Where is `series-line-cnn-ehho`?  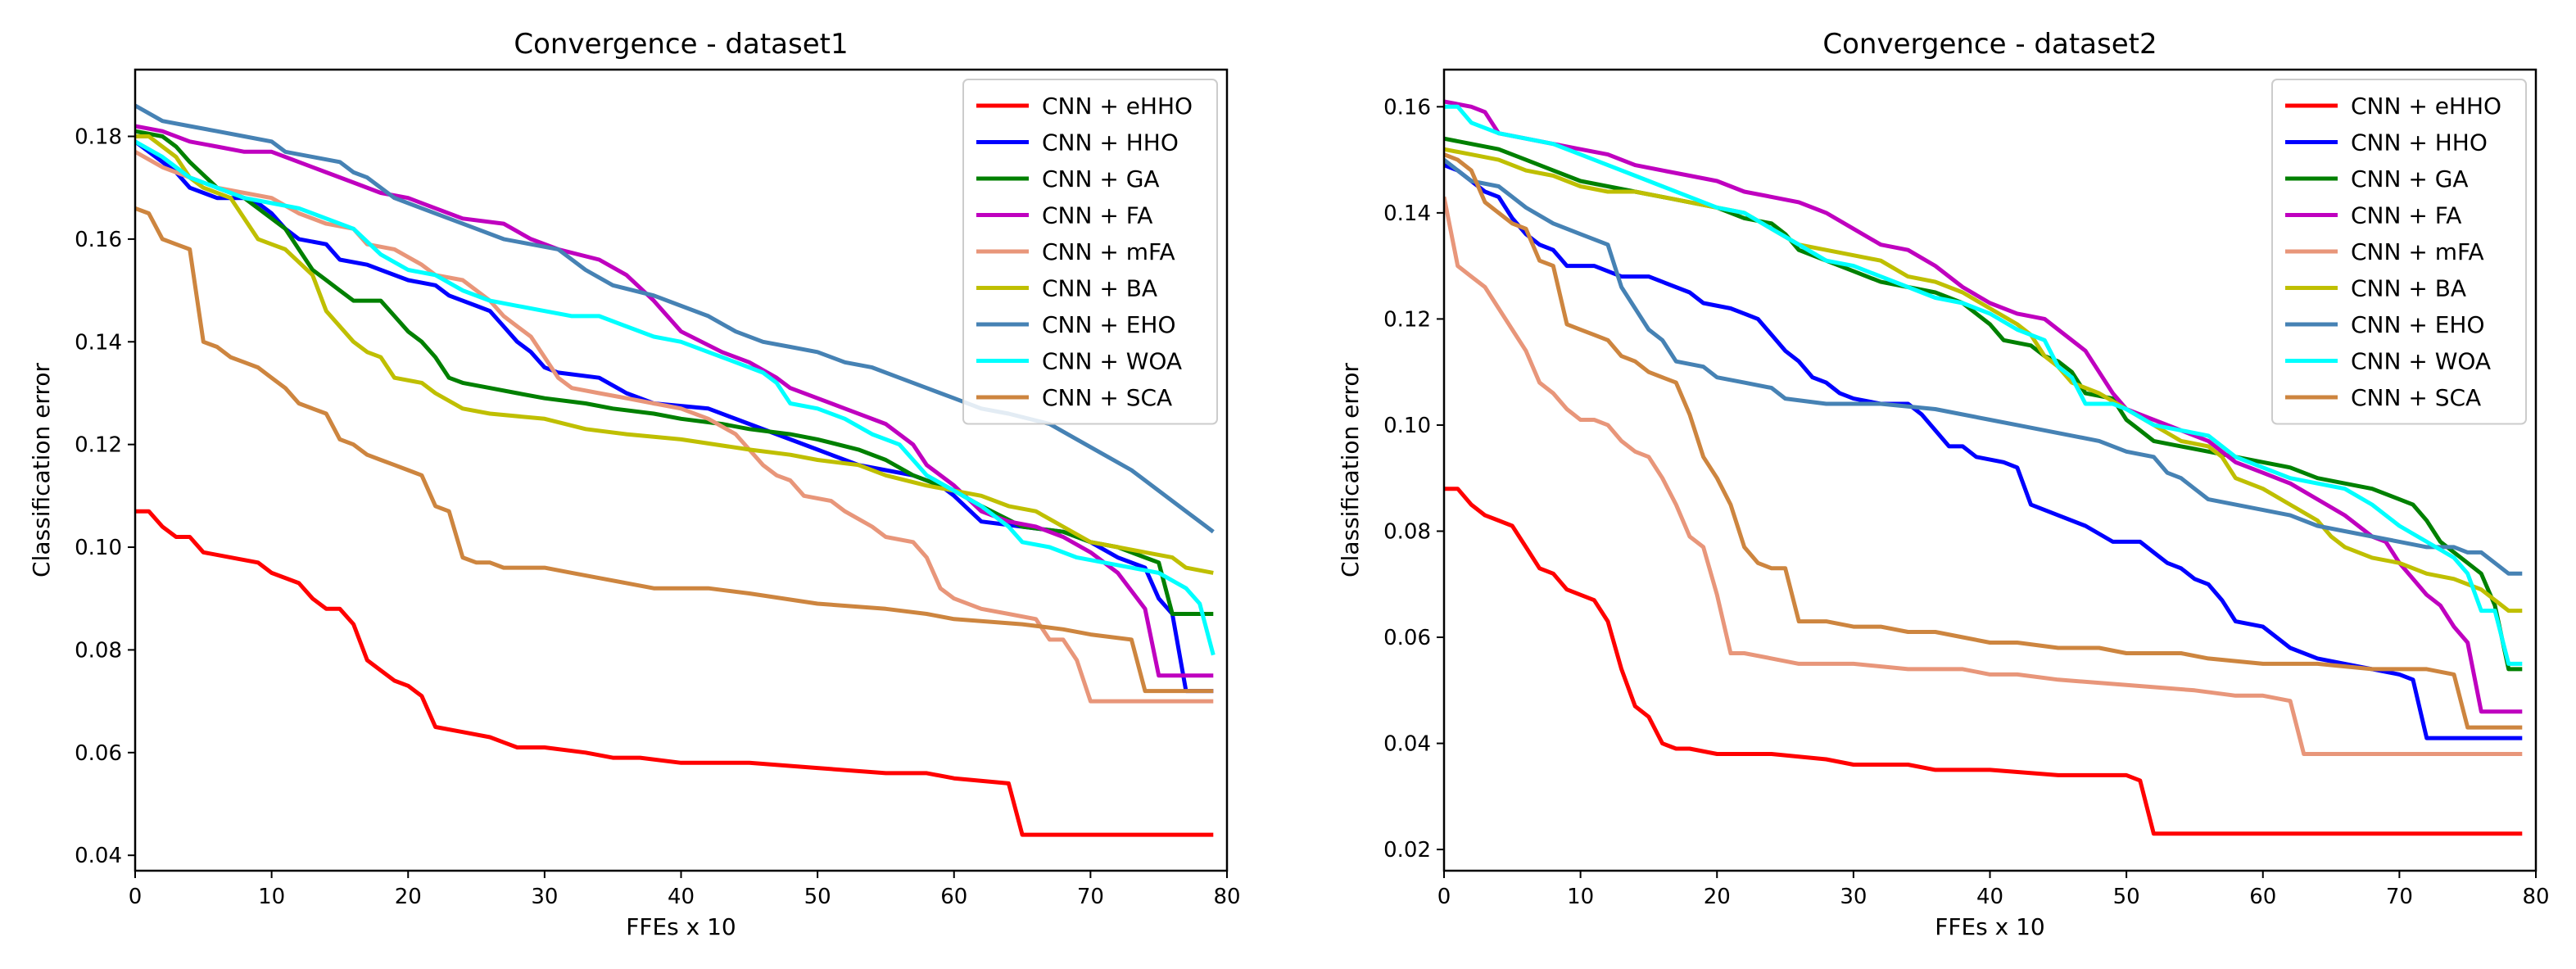 series-line-cnn-ehho is located at coordinates (674, 673).